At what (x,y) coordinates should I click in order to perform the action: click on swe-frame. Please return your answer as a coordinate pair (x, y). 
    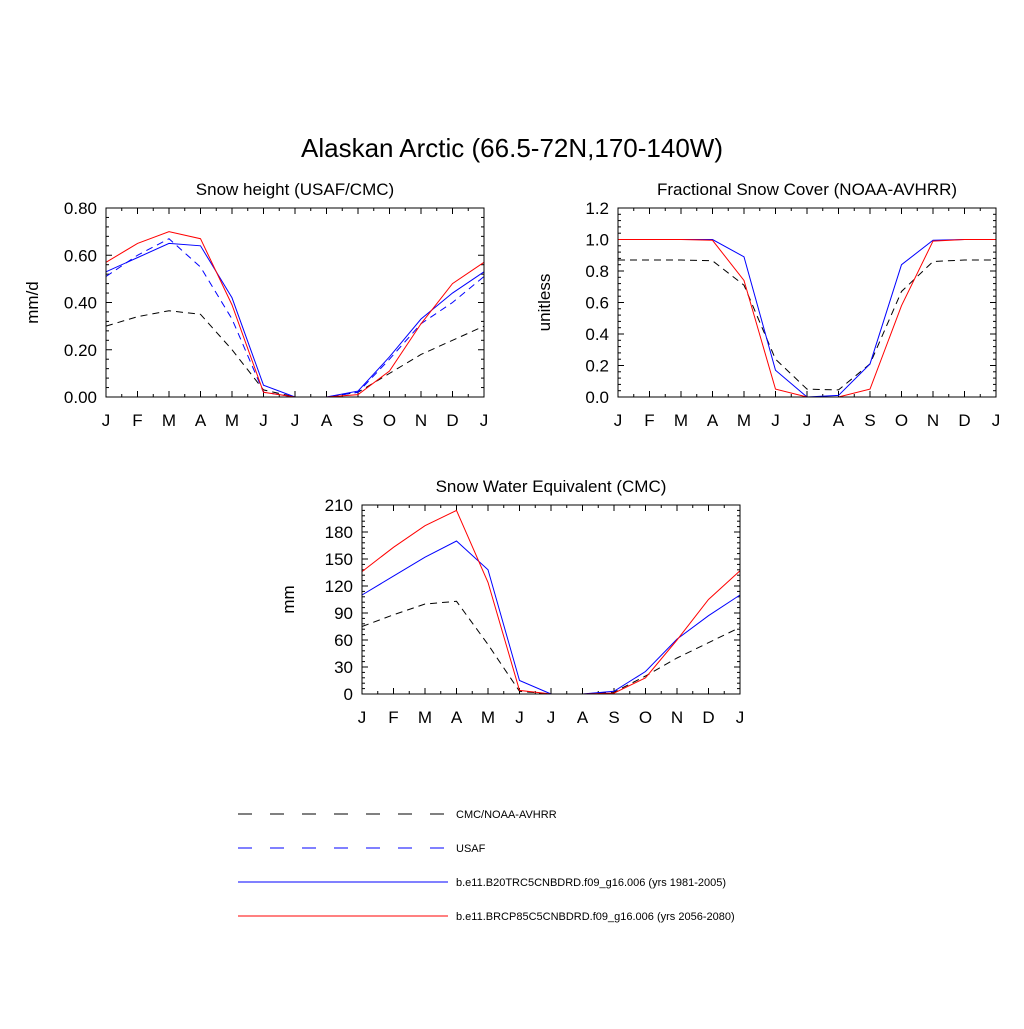
    Looking at the image, I should click on (551, 599).